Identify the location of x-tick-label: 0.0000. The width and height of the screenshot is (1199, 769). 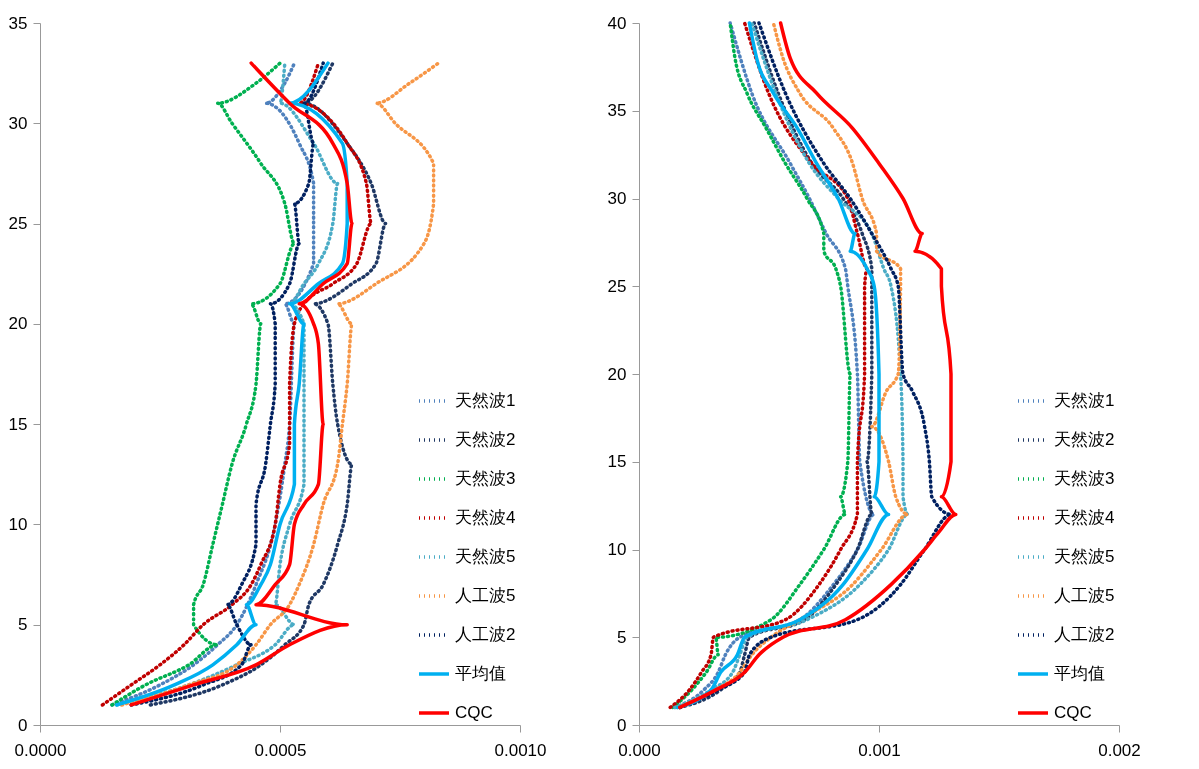
(40, 750).